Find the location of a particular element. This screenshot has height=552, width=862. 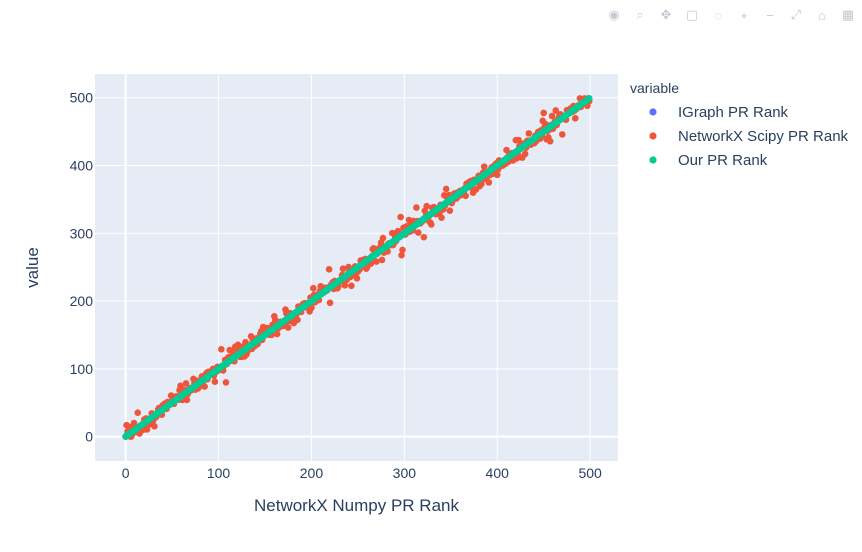

zoom-out-icon: − is located at coordinates (770, 15).